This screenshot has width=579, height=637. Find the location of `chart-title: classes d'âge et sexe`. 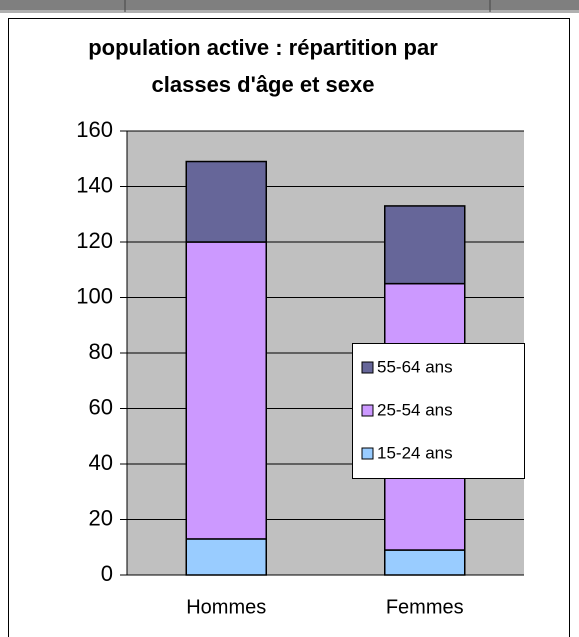

chart-title: classes d'âge et sexe is located at coordinates (263, 84).